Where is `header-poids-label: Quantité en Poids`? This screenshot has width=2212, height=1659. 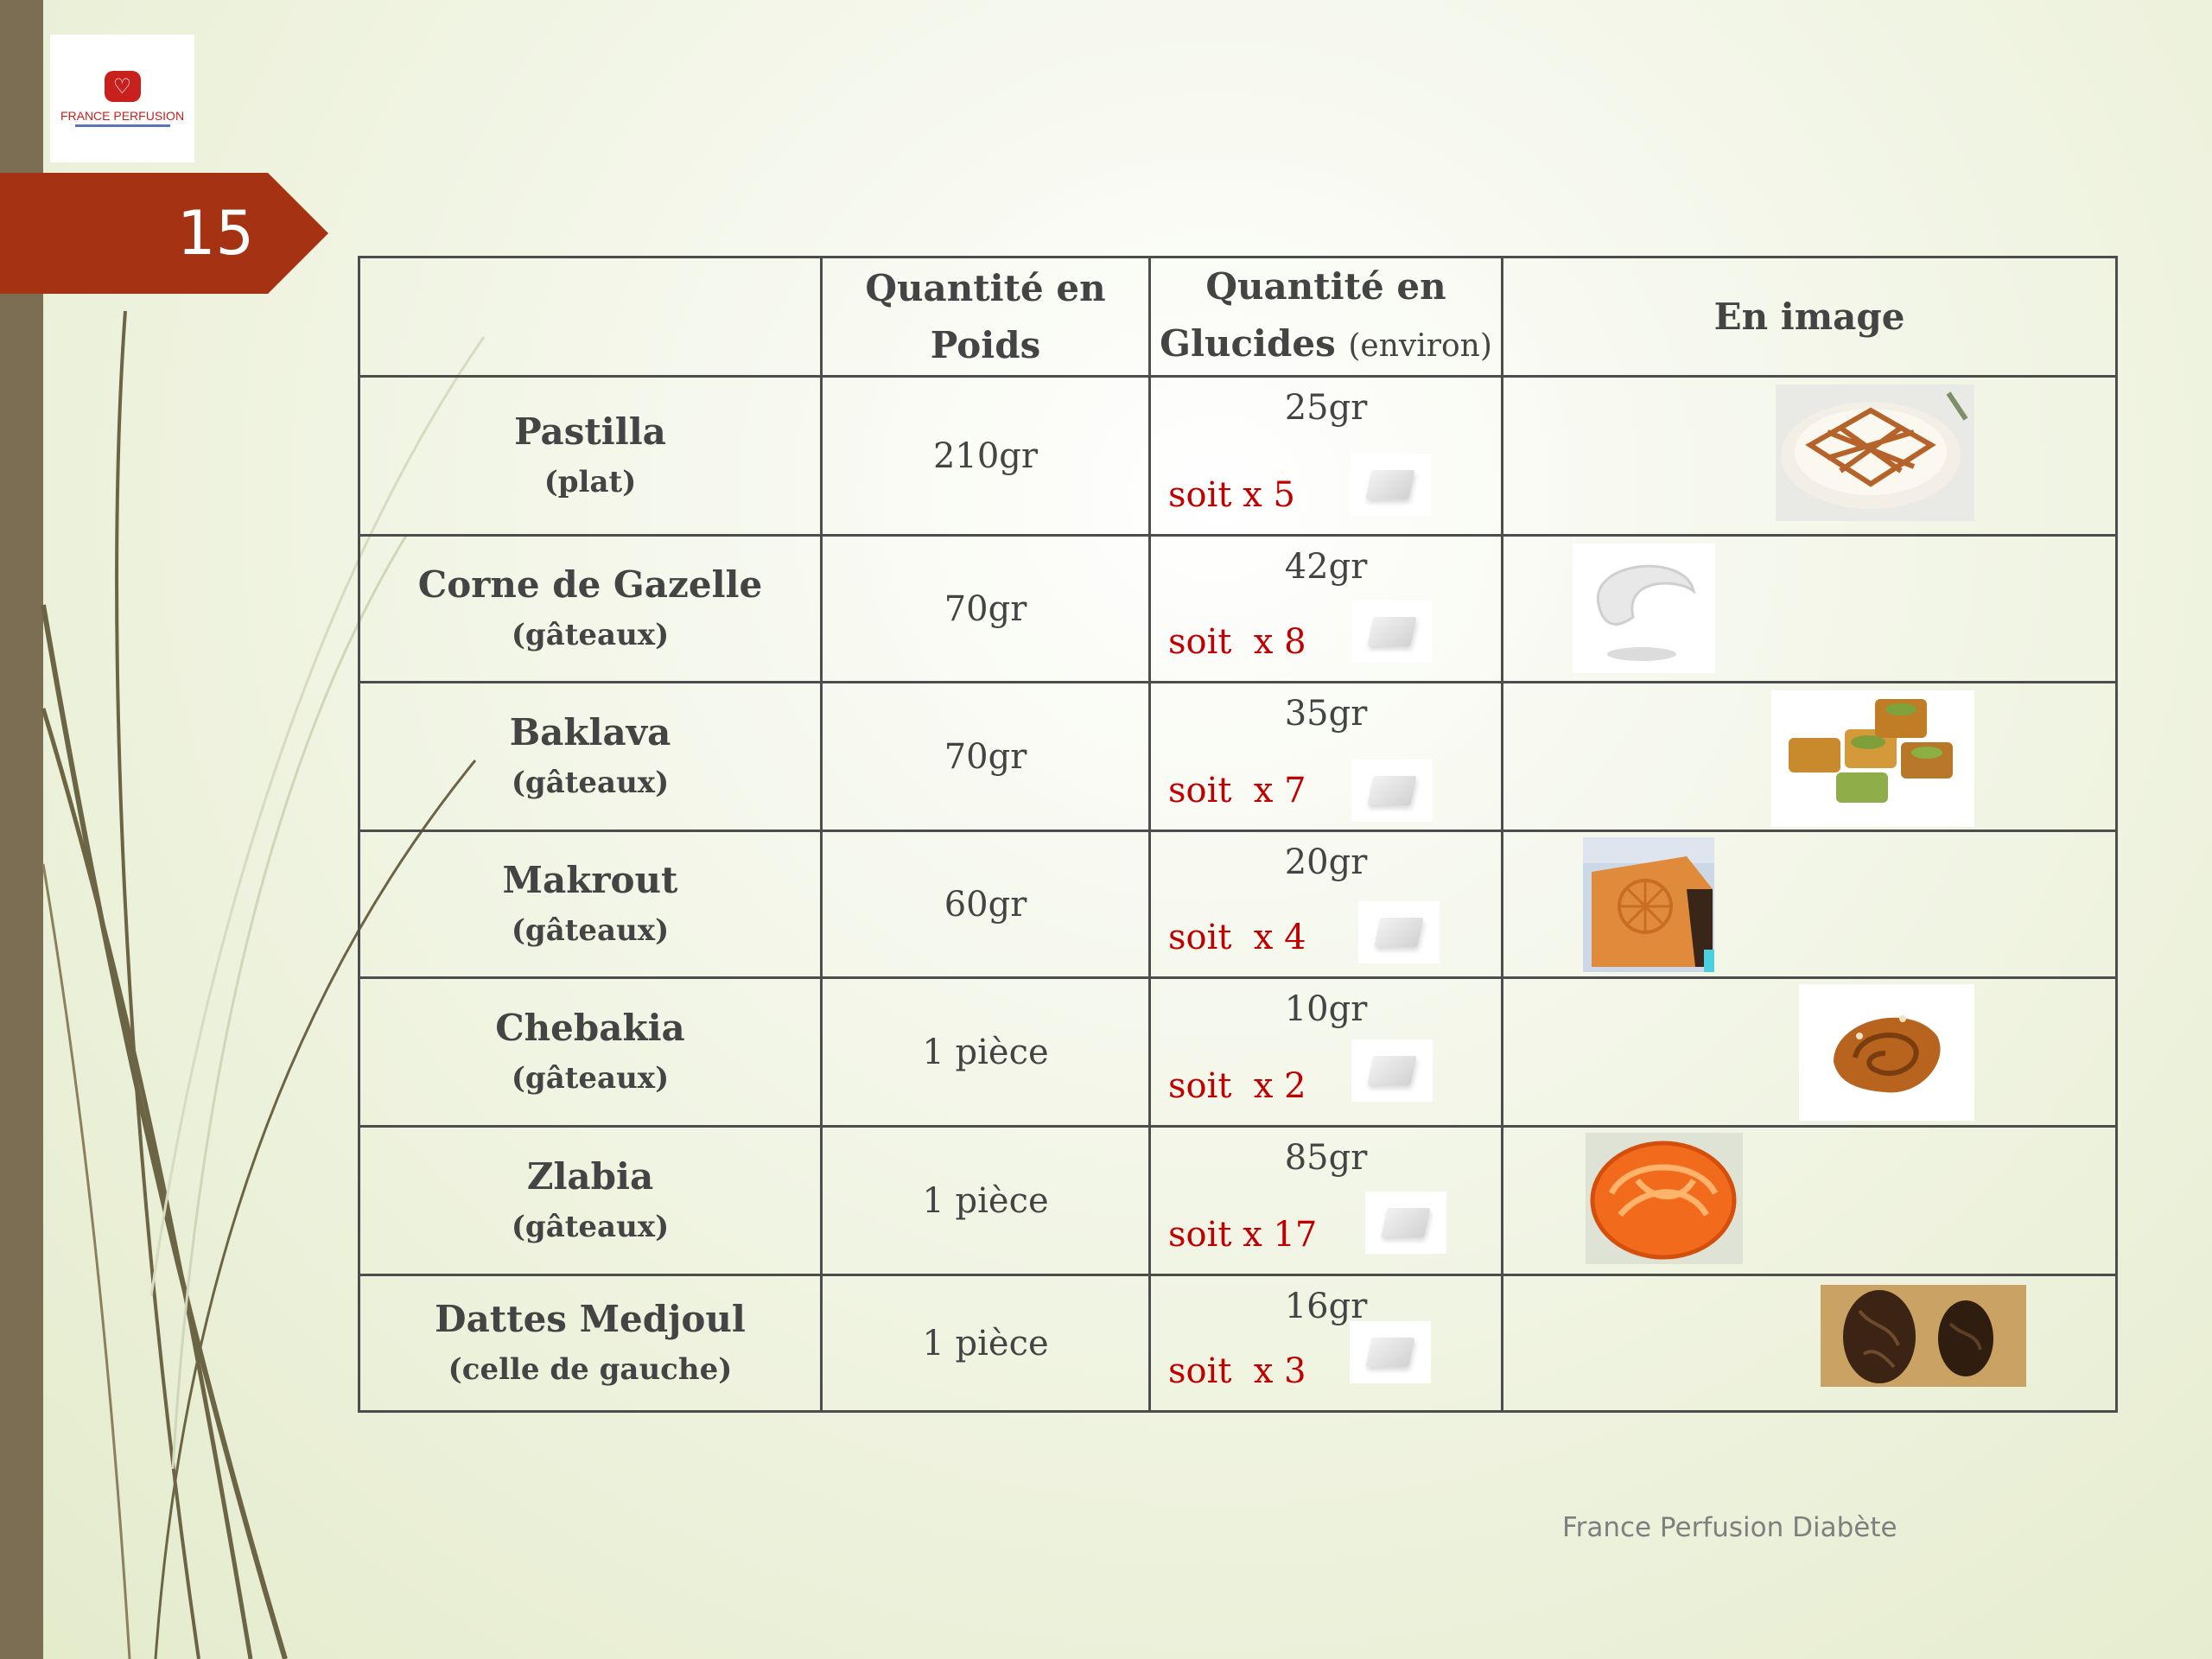 header-poids-label: Quantité en Poids is located at coordinates (986, 316).